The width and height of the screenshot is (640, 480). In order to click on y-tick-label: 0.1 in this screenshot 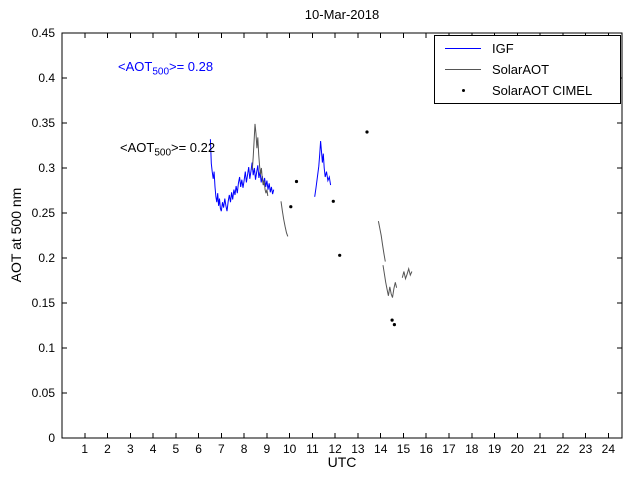, I will do `click(46, 348)`.